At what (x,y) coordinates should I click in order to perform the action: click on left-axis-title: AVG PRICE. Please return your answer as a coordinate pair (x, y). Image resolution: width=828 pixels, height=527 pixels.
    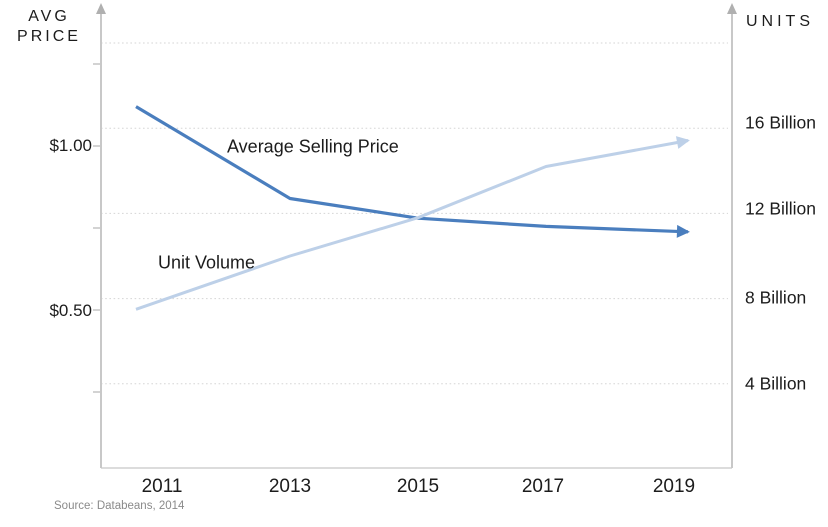
    Looking at the image, I should click on (49, 27).